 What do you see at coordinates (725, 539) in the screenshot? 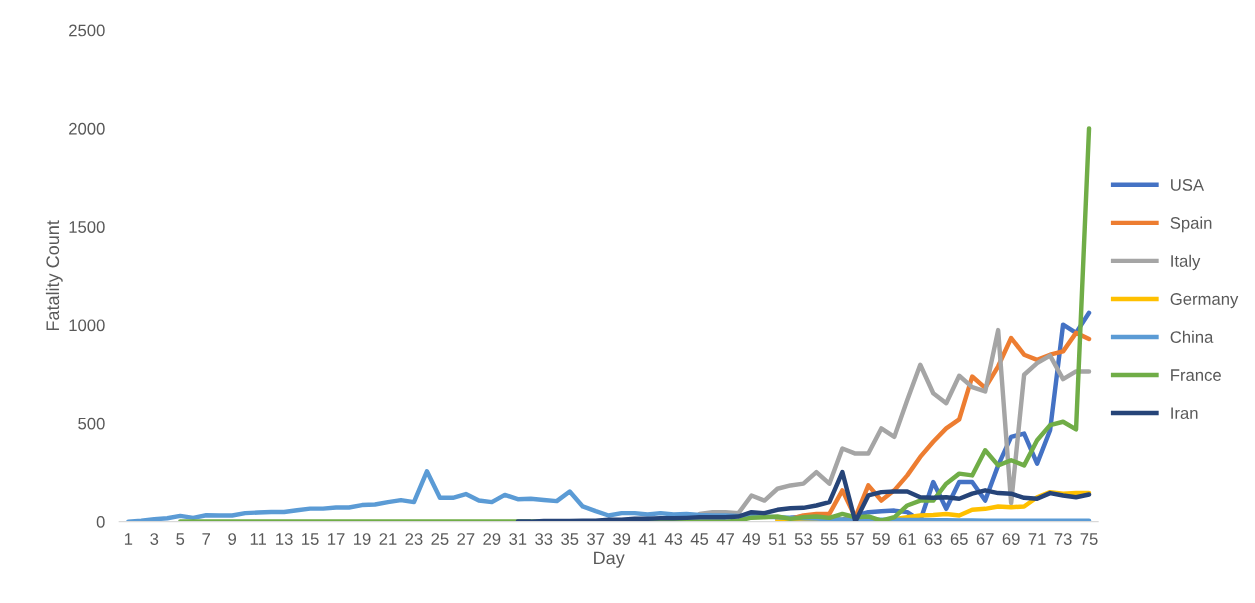
I see `x-tick-label: 47` at bounding box center [725, 539].